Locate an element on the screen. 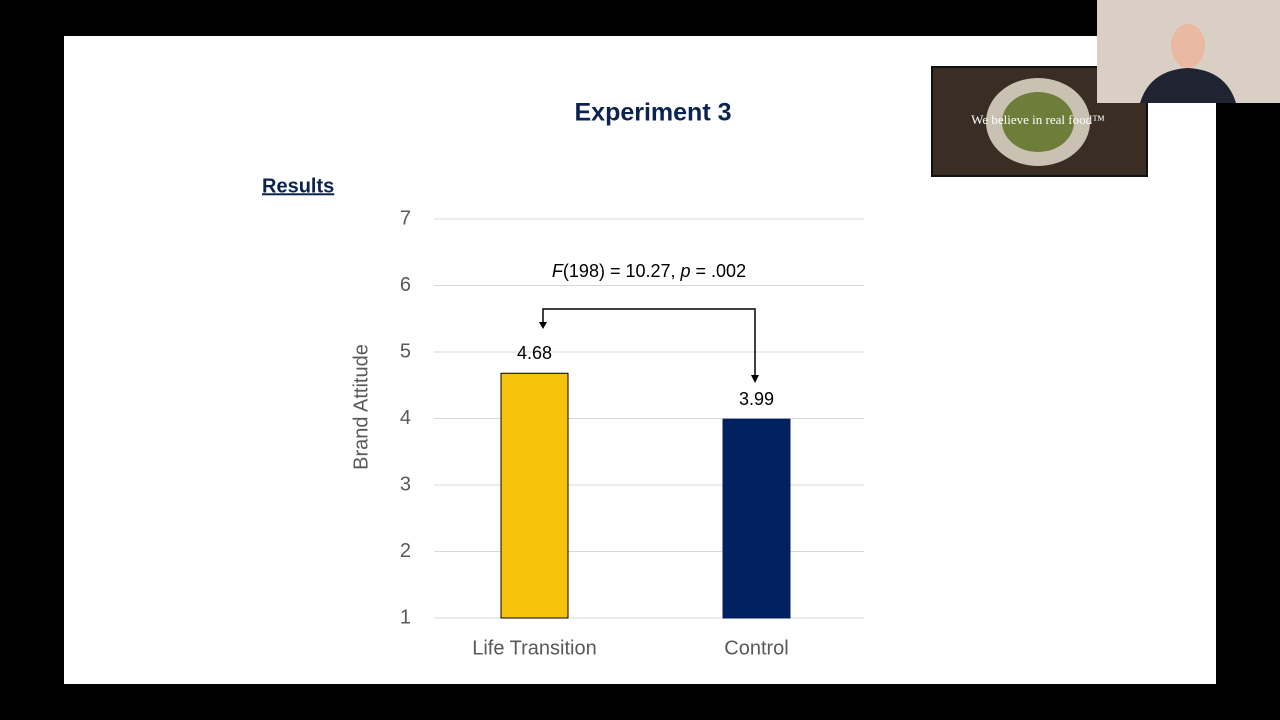 This screenshot has height=720, width=1280. x-tick-label: Life Transition is located at coordinates (534, 648).